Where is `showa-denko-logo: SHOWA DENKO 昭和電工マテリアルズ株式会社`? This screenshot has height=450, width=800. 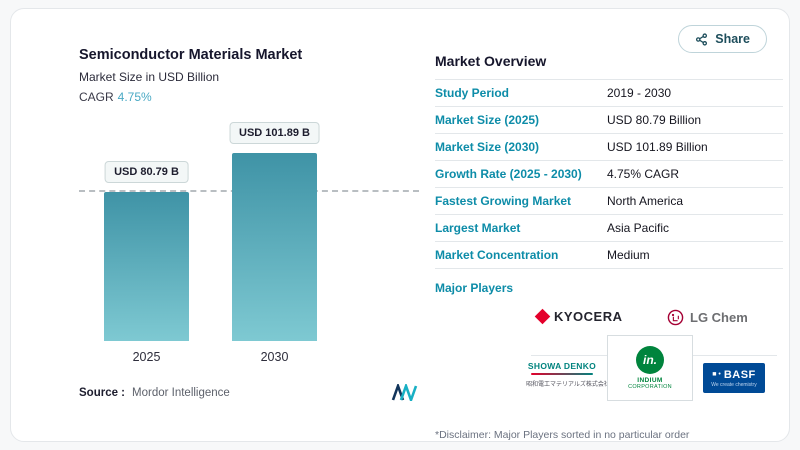
showa-denko-logo: SHOWA DENKO 昭和電工マテリアルズ株式会社 is located at coordinates (566, 374).